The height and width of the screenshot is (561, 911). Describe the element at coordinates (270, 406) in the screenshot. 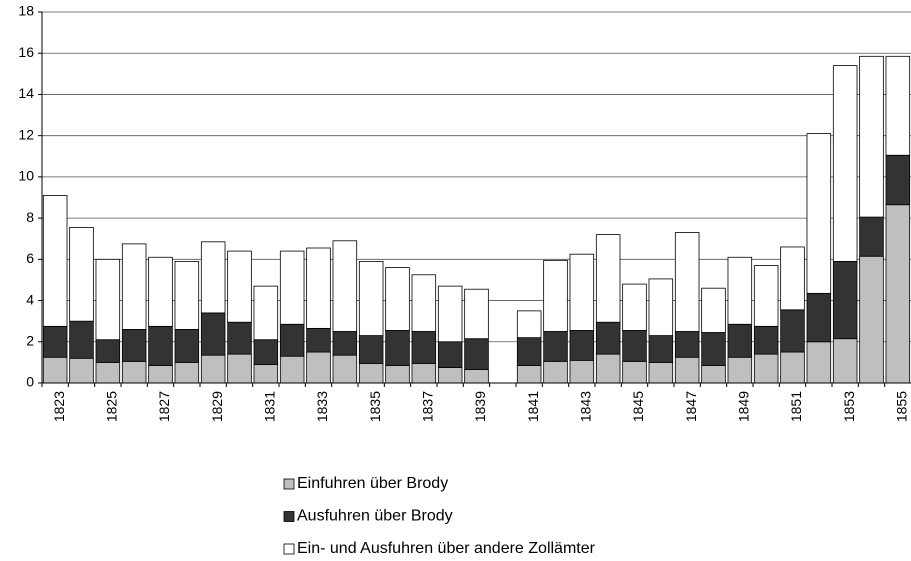

I see `x-tick-label: 1831` at that location.